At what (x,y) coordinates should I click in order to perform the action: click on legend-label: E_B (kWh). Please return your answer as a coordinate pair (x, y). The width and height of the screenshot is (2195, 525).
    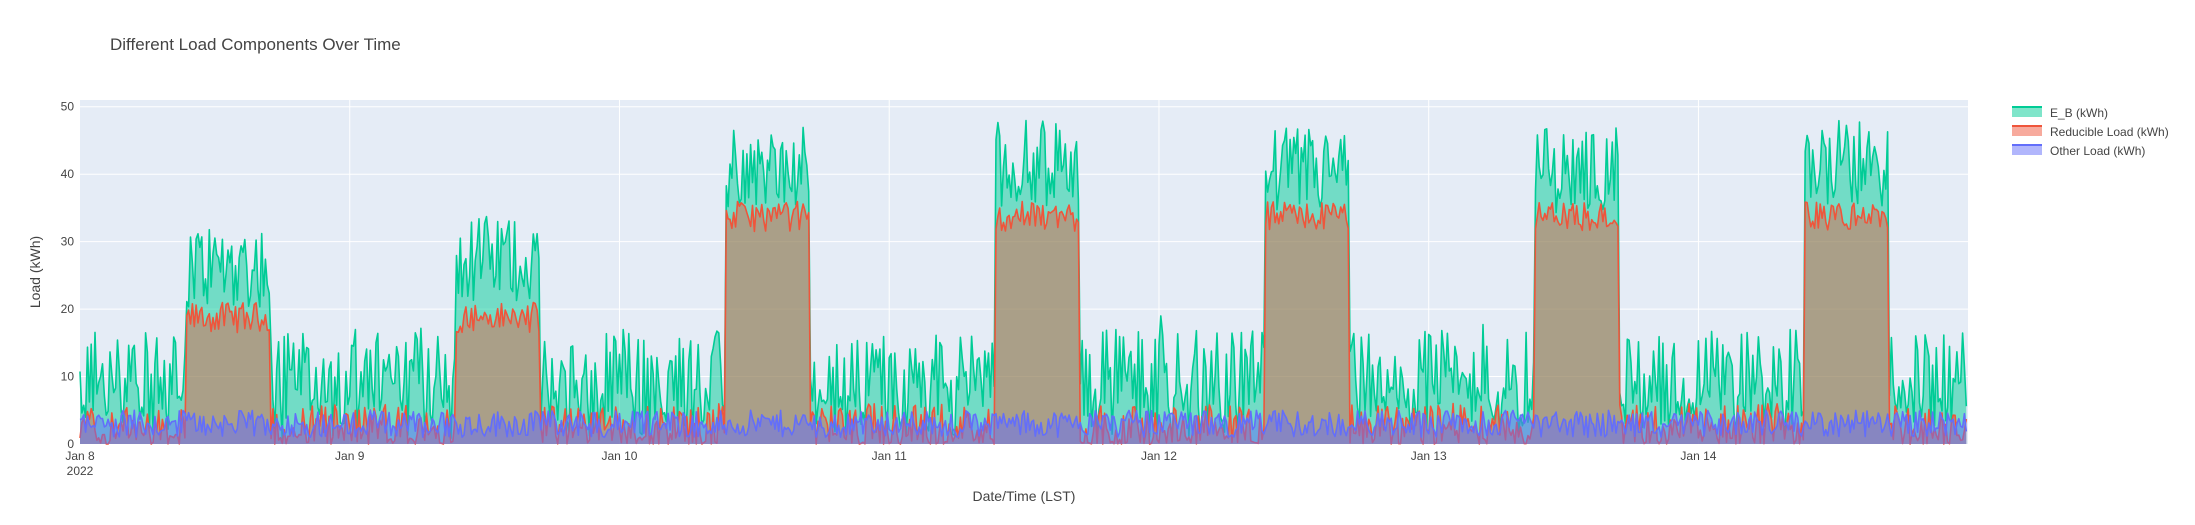
    Looking at the image, I should click on (2079, 113).